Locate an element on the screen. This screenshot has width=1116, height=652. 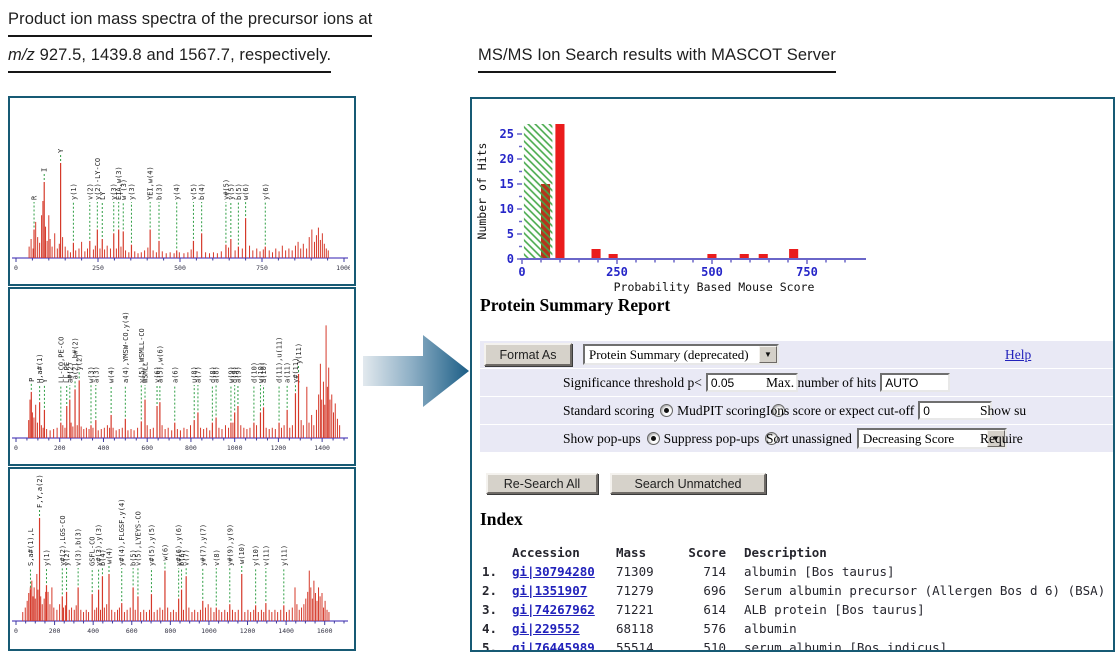
sig-threshold-input is located at coordinates (751, 382).